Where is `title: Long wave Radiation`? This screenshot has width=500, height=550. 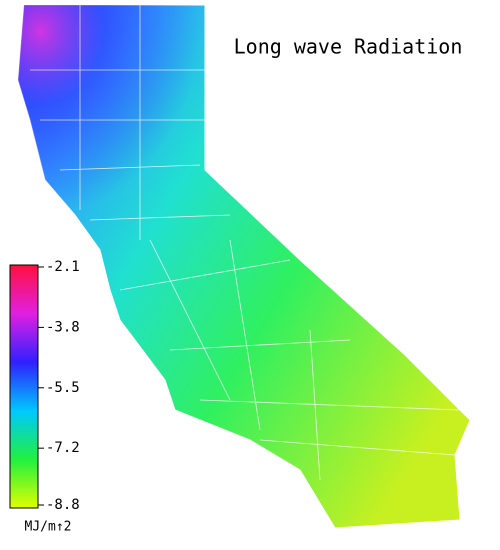
title: Long wave Radiation is located at coordinates (348, 47).